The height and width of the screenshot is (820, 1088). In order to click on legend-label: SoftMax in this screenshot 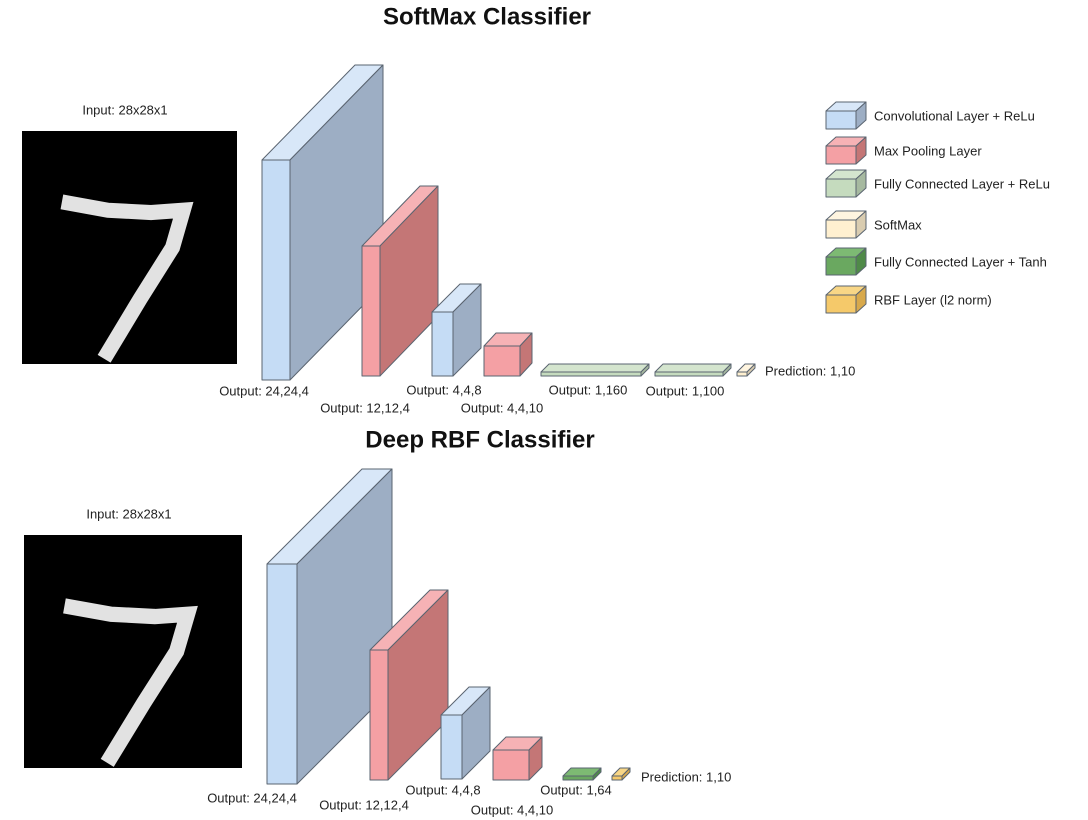, I will do `click(898, 224)`.